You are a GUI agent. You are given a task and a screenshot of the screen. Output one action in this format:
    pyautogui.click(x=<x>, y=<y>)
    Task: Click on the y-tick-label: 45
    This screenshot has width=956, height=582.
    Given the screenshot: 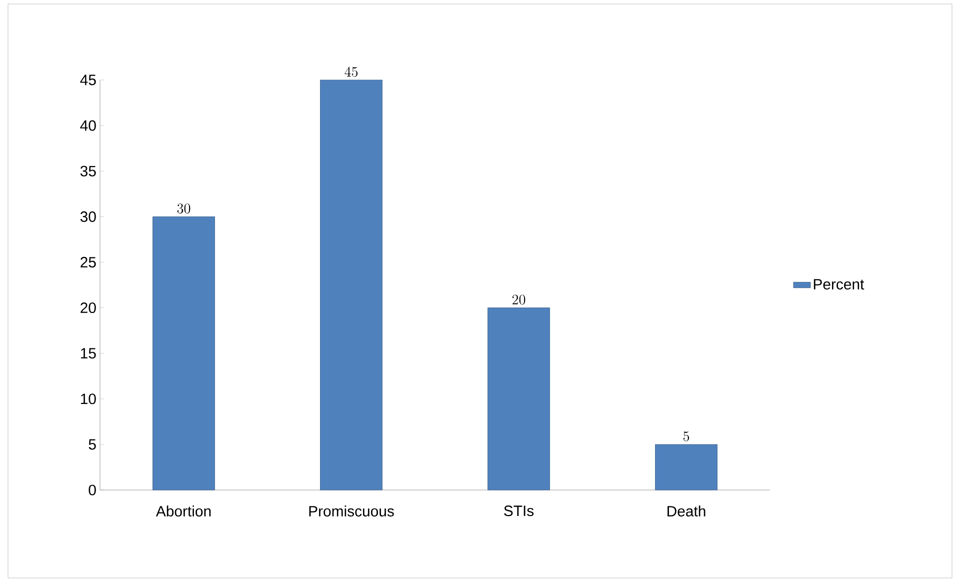 What is the action you would take?
    pyautogui.click(x=88, y=80)
    